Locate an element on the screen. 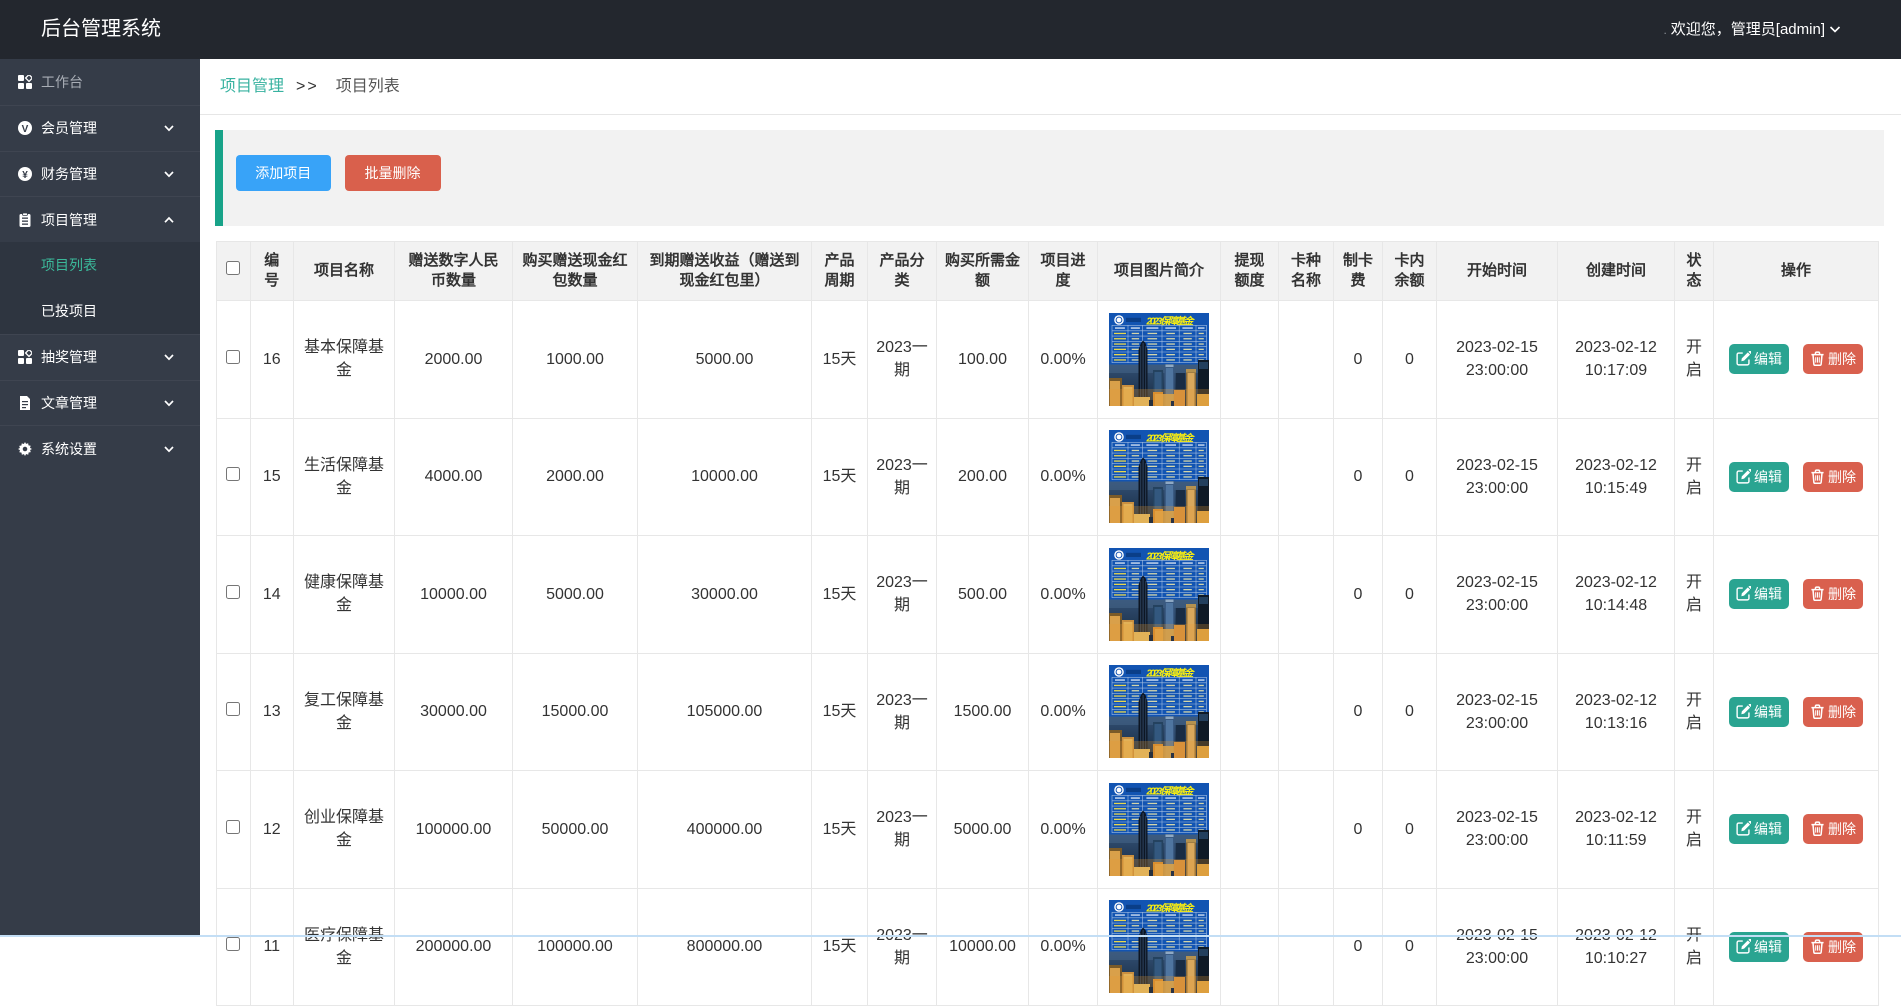 The width and height of the screenshot is (1901, 1006). svg-text: V is located at coordinates (25, 129).